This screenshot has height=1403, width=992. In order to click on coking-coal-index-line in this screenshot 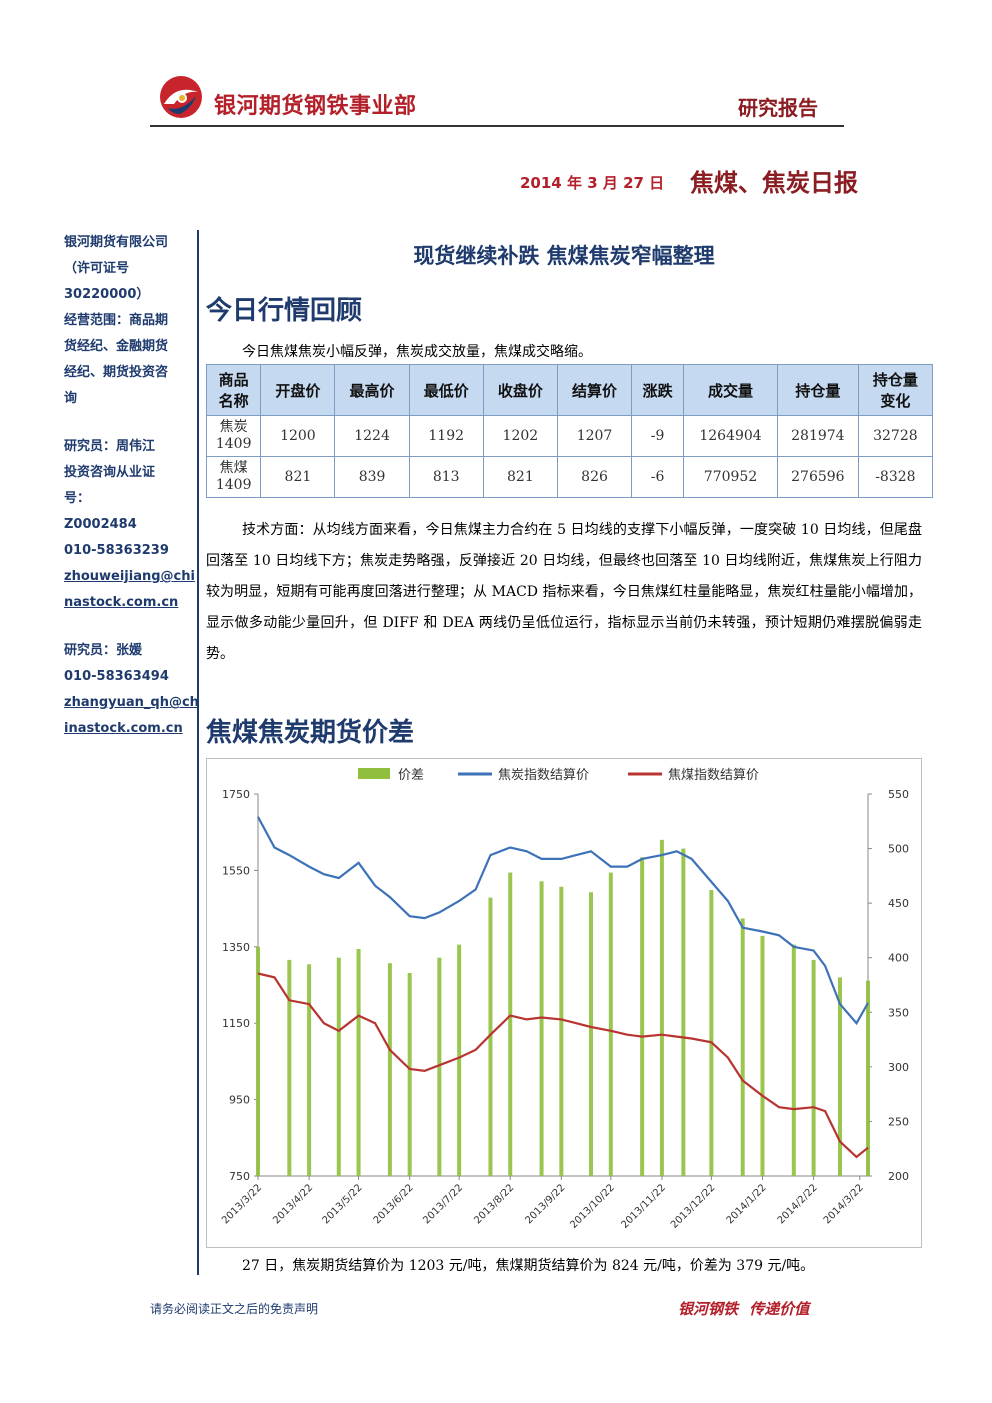, I will do `click(563, 1065)`.